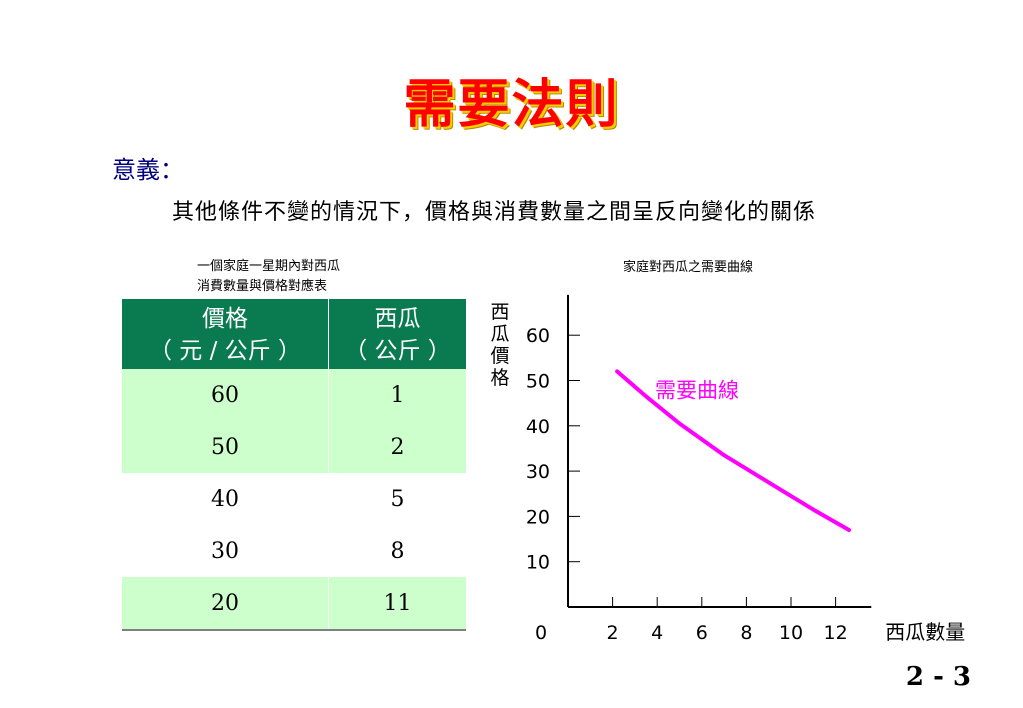 The height and width of the screenshot is (708, 1023). I want to click on table-header-price: 價格 （ 元 / 公斤 ）, so click(225, 334).